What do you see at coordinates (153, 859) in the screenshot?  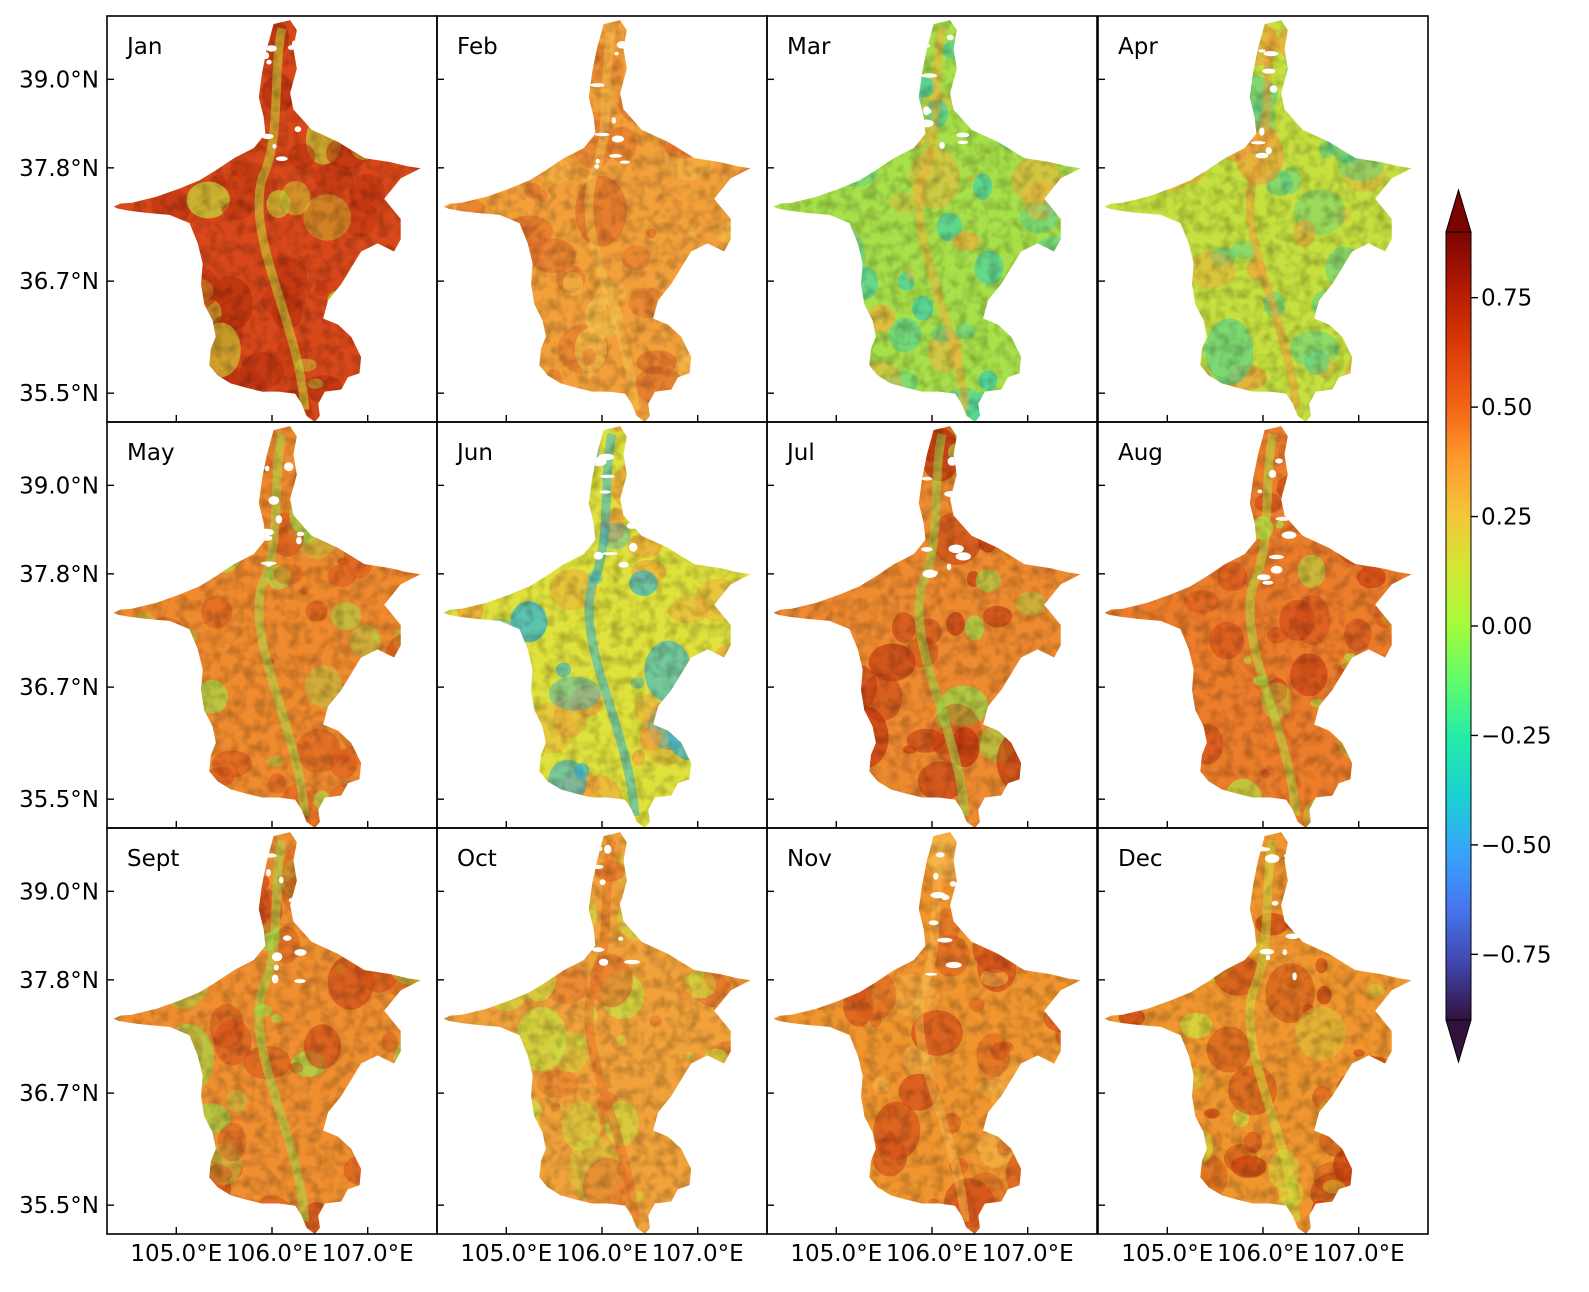 I see `panel-label: Sept` at bounding box center [153, 859].